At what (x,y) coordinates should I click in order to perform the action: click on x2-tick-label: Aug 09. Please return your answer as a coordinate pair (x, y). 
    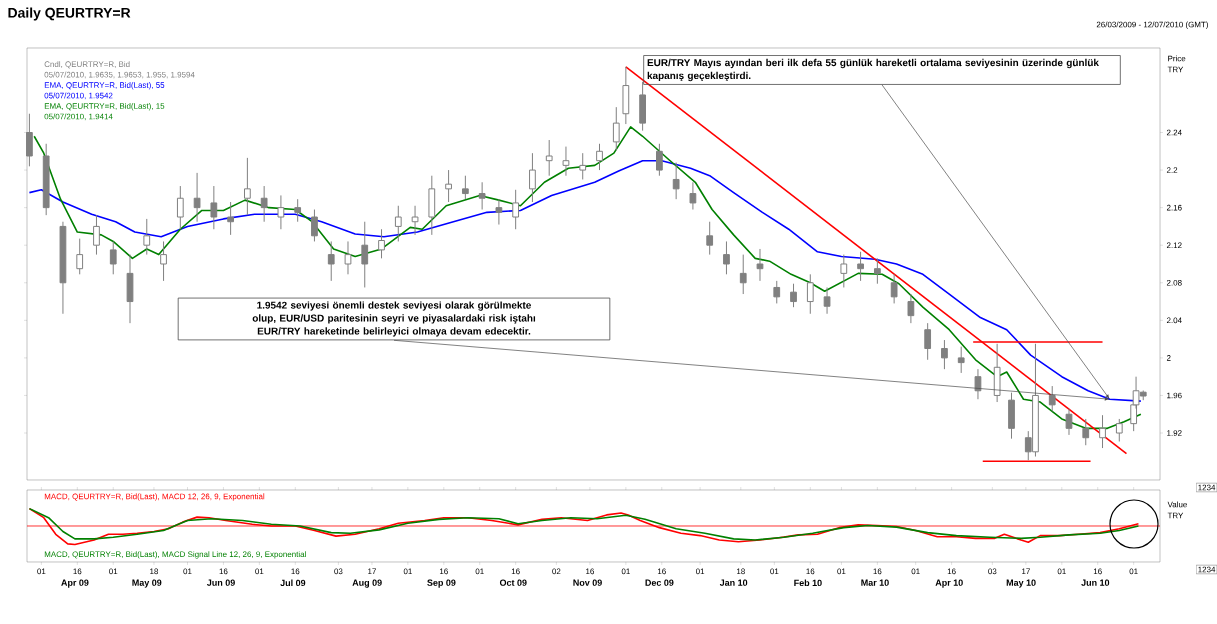
    Looking at the image, I should click on (367, 583).